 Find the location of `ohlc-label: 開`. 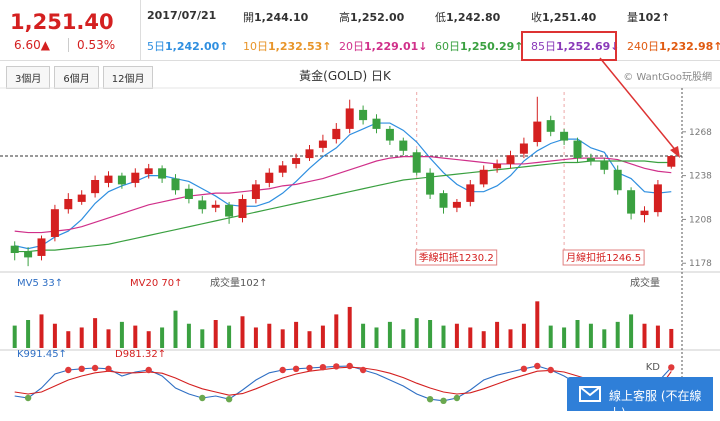

ohlc-label: 開 is located at coordinates (248, 17).